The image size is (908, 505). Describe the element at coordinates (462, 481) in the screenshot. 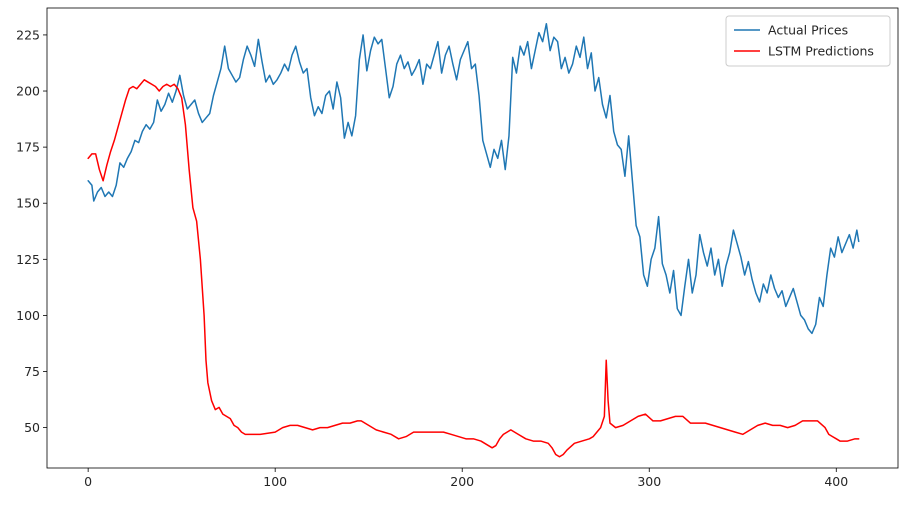

I see `x-tick-label: 200` at that location.